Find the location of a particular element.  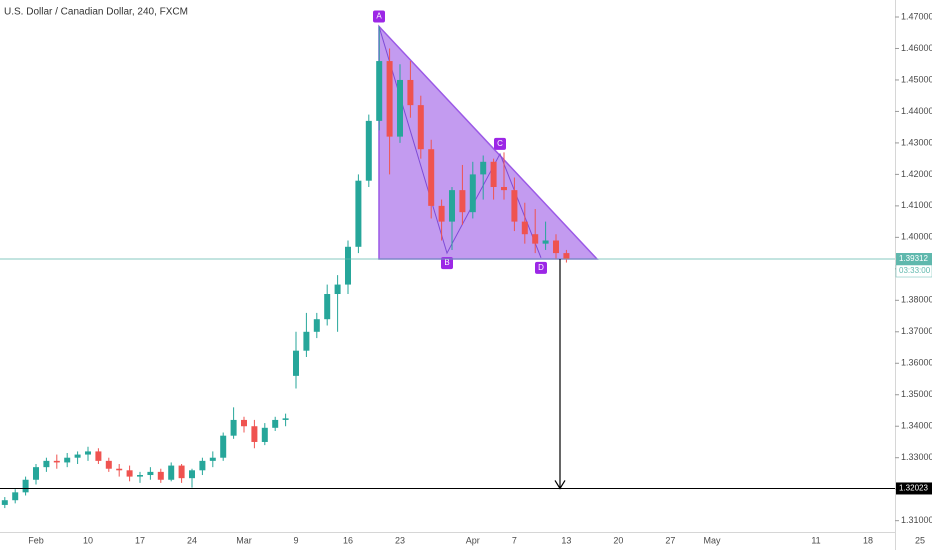

countdown-box is located at coordinates (913, 271).